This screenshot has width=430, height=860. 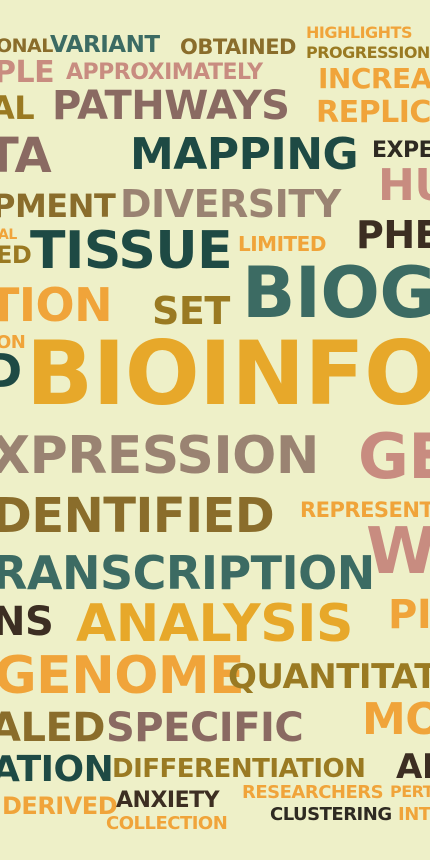 I want to click on word-differentiation: DIFFERENTIATION, so click(x=239, y=769).